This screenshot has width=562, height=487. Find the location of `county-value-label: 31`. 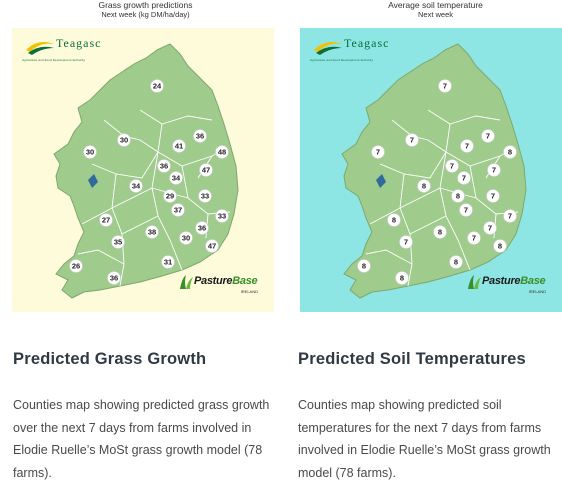

county-value-label: 31 is located at coordinates (168, 262).